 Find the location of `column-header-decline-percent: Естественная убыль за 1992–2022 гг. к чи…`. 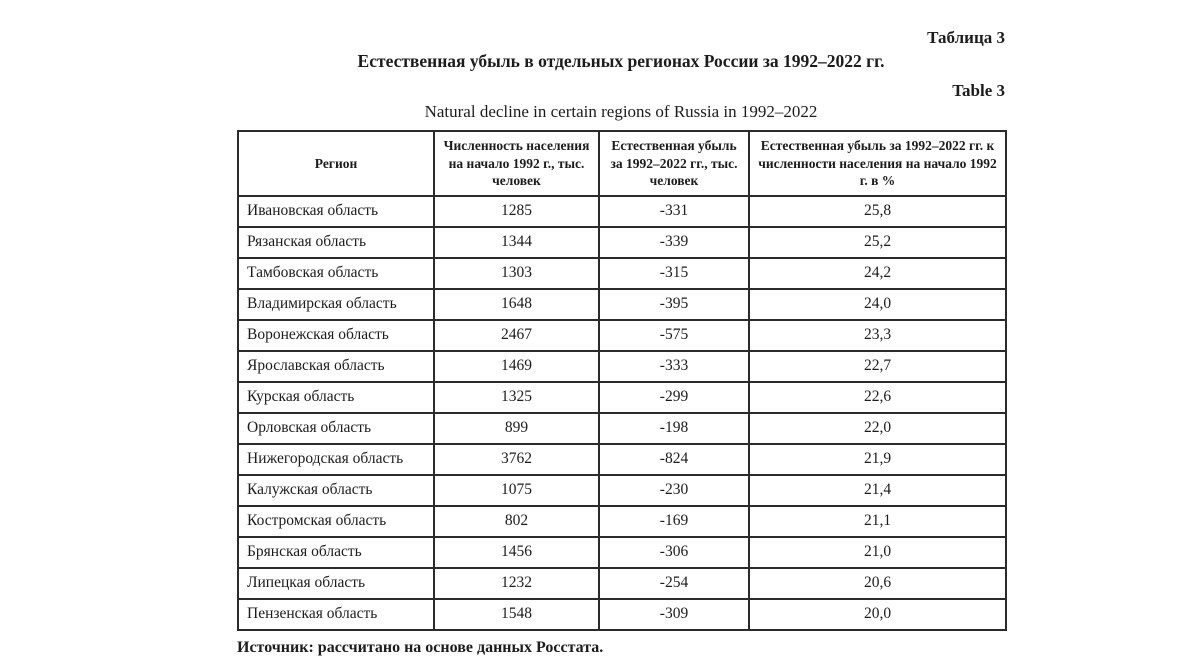

column-header-decline-percent: Естественная убыль за 1992–2022 гг. к чи… is located at coordinates (877, 163).